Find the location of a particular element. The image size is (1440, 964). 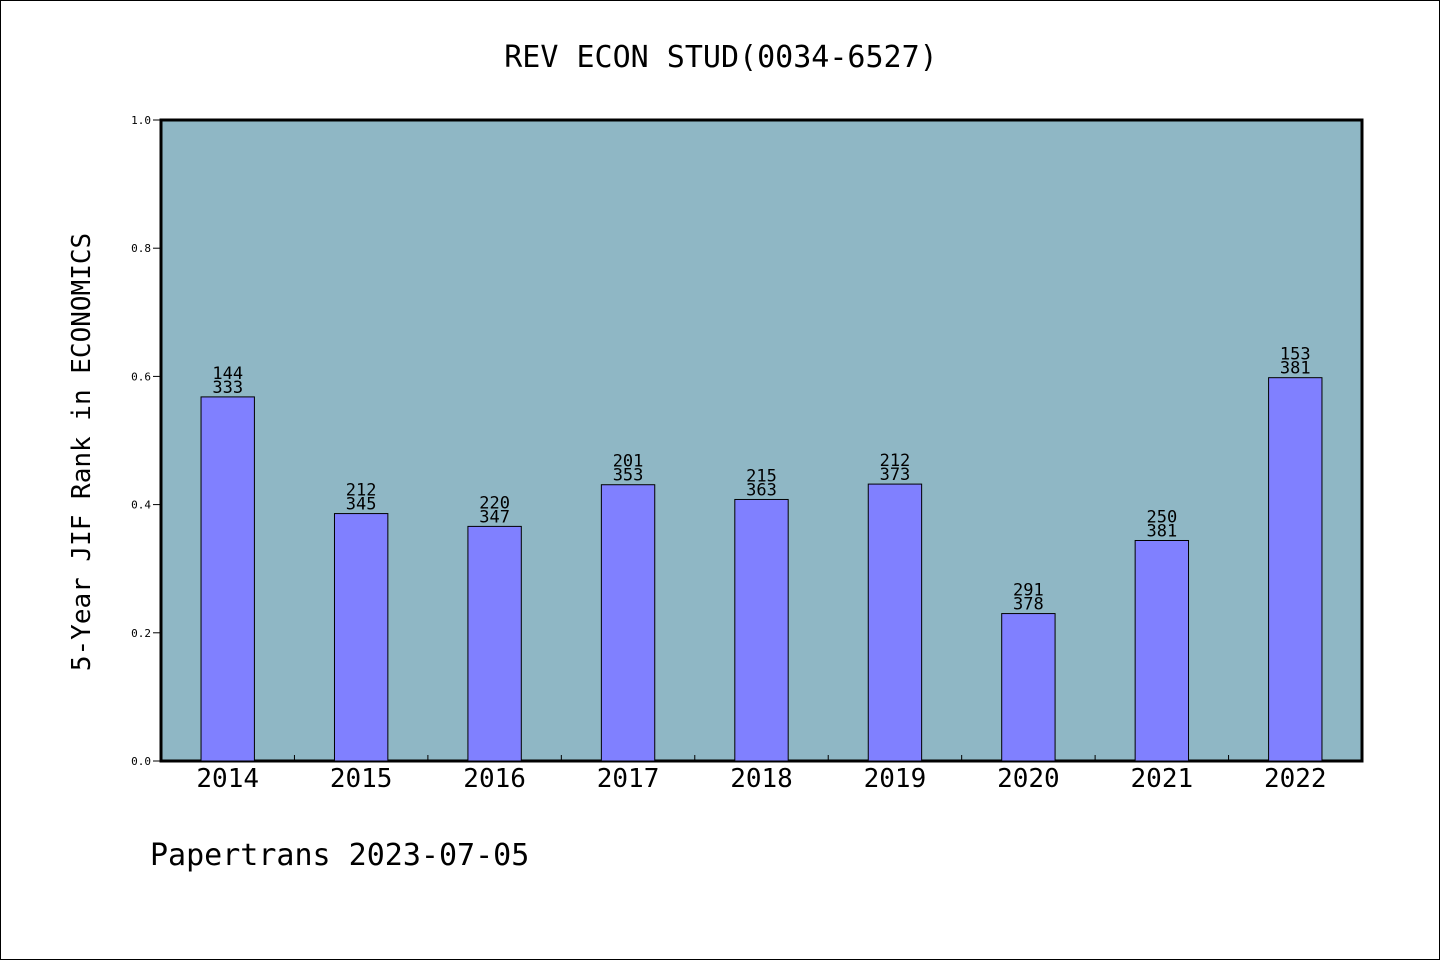

bar-label-top-2022: 153 is located at coordinates (1295, 355).